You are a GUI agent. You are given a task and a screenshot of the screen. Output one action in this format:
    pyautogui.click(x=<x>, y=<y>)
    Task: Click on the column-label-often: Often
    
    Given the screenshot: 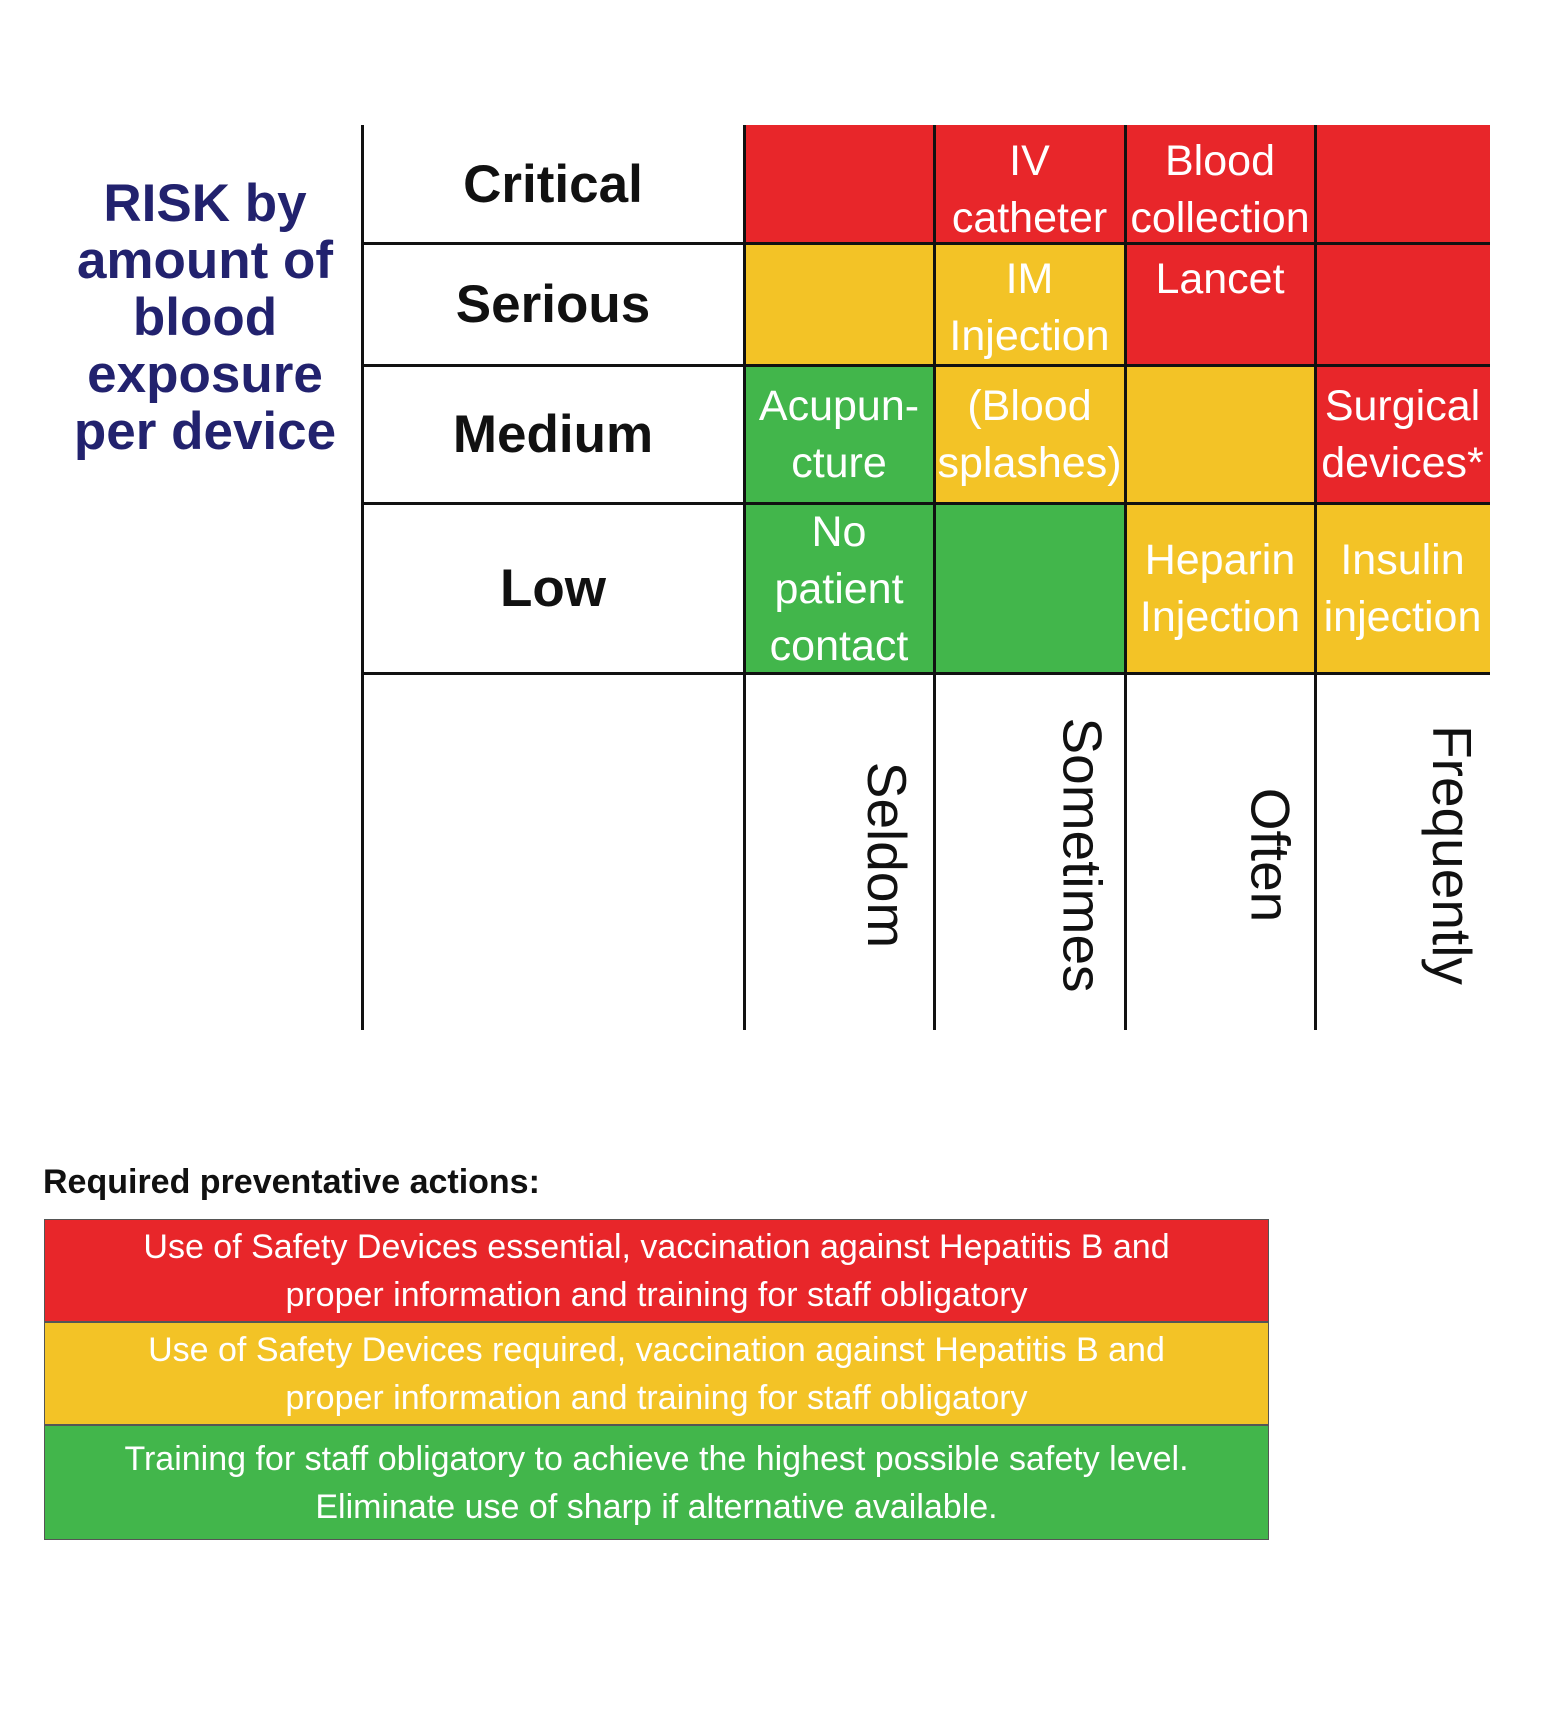 What is the action you would take?
    pyautogui.click(x=1270, y=855)
    